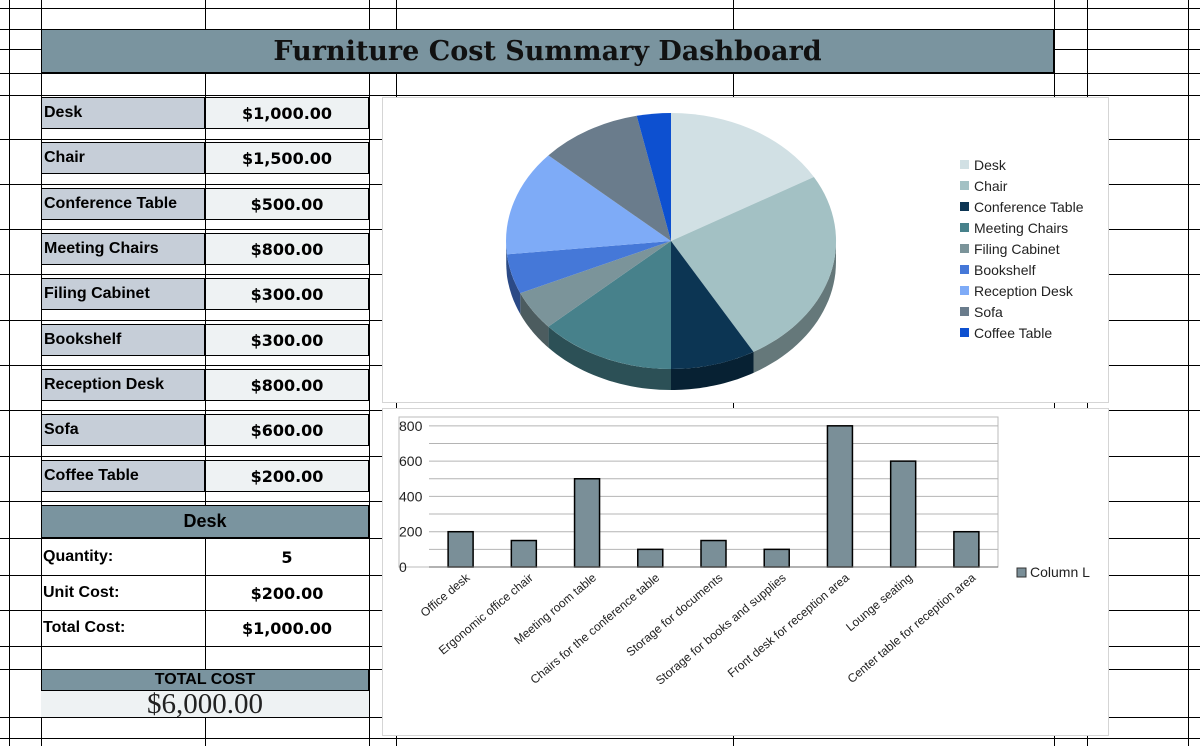 This screenshot has height=746, width=1200. I want to click on legend-label: Filing Cabinet, so click(1017, 248).